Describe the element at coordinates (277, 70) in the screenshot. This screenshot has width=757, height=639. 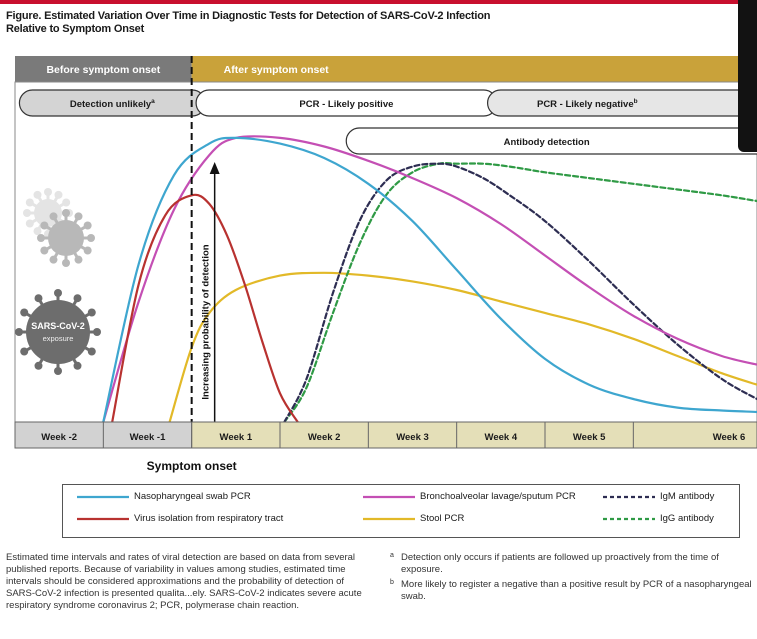
I see `phase-label-after-symptom-onset: After symptom onset` at that location.